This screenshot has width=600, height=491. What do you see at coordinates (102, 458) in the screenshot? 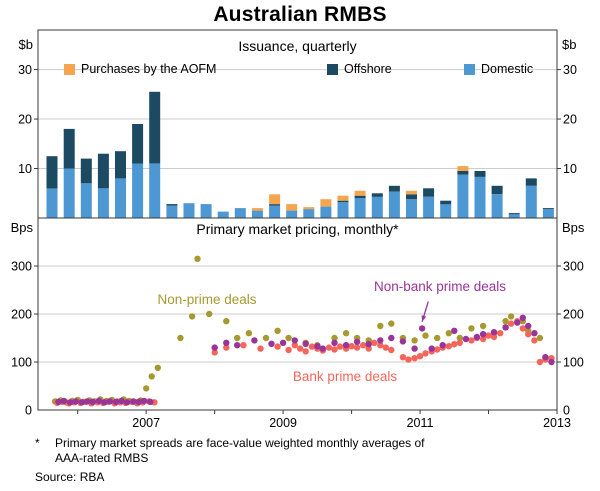
I see `footnote-line2: AAA-rated RMBS` at bounding box center [102, 458].